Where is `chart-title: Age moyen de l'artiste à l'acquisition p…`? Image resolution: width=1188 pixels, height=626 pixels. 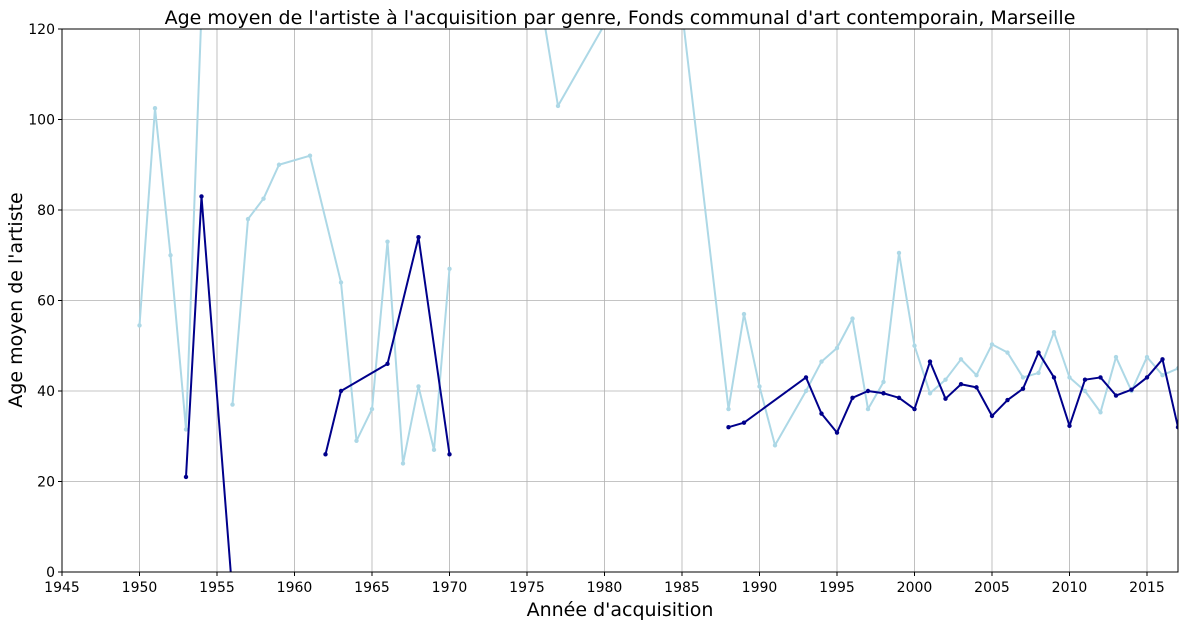 chart-title: Age moyen de l'artiste à l'acquisition p… is located at coordinates (620, 18).